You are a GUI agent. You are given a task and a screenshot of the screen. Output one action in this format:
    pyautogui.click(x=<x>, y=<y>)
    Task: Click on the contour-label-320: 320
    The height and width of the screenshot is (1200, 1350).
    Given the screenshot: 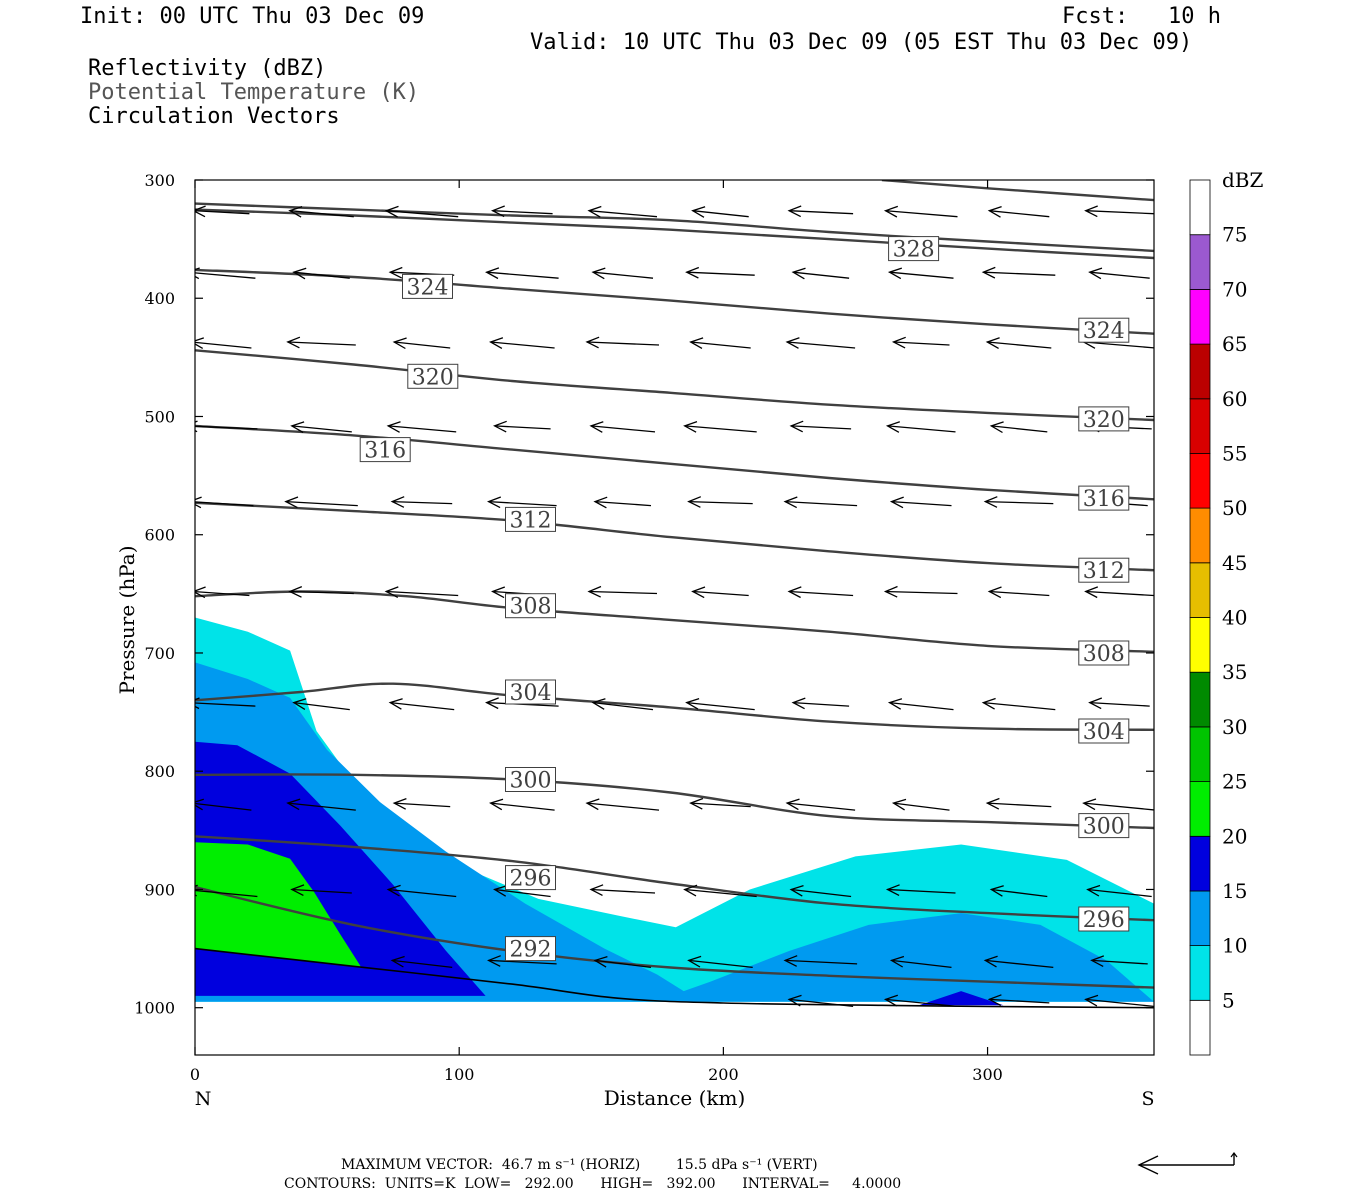 What is the action you would take?
    pyautogui.click(x=433, y=376)
    